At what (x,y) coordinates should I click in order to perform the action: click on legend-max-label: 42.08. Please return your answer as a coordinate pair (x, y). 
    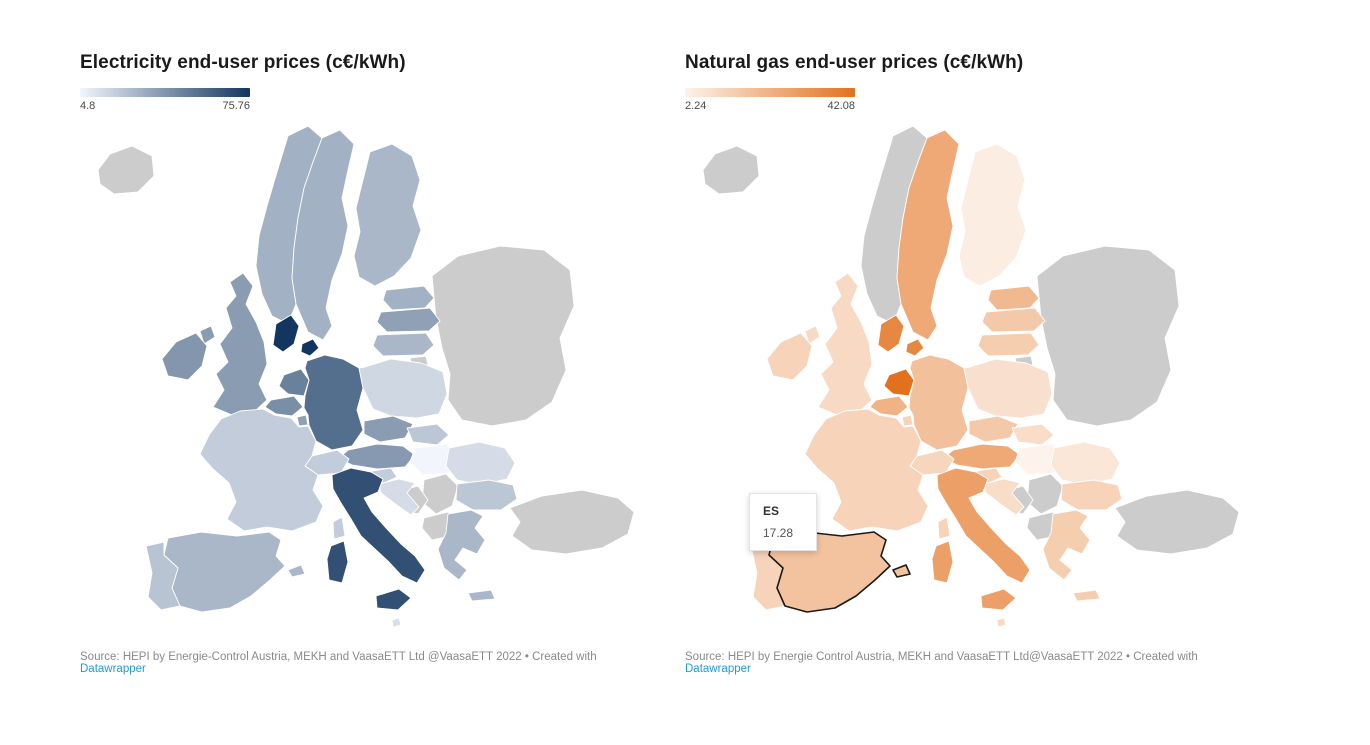
    Looking at the image, I should click on (841, 106).